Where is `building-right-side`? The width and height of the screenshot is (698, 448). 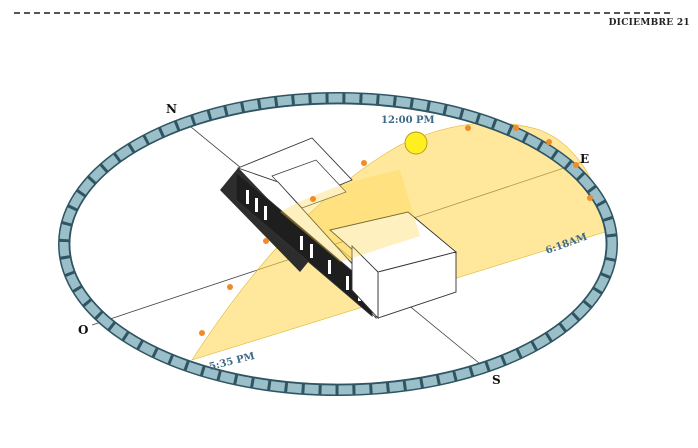 building-right-side is located at coordinates (365, 282).